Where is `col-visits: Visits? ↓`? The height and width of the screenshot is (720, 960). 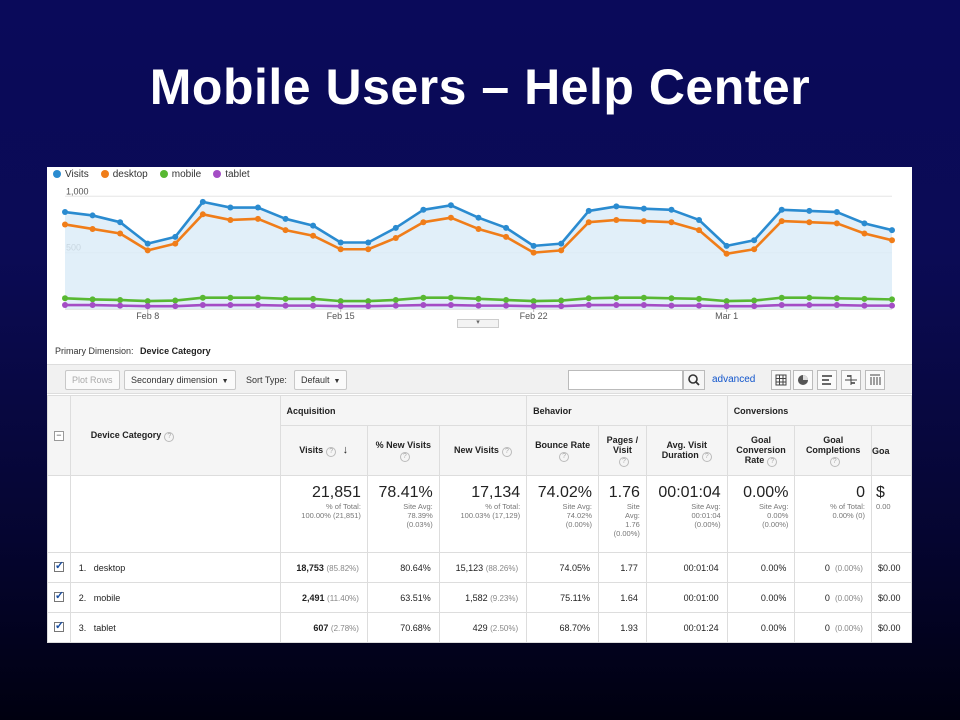 col-visits: Visits? ↓ is located at coordinates (323, 450).